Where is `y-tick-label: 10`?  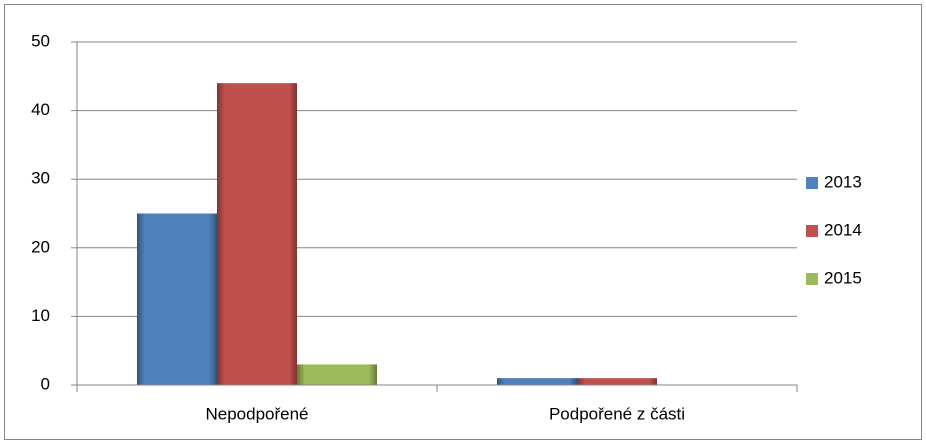 y-tick-label: 10 is located at coordinates (40, 315).